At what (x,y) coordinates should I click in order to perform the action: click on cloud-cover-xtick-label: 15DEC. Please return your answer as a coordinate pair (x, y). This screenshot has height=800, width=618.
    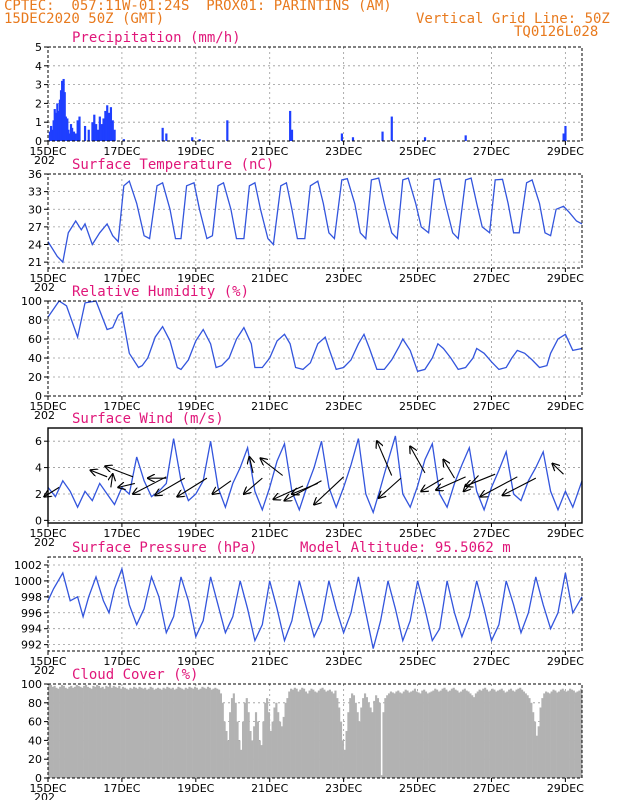
    Looking at the image, I should click on (47, 788).